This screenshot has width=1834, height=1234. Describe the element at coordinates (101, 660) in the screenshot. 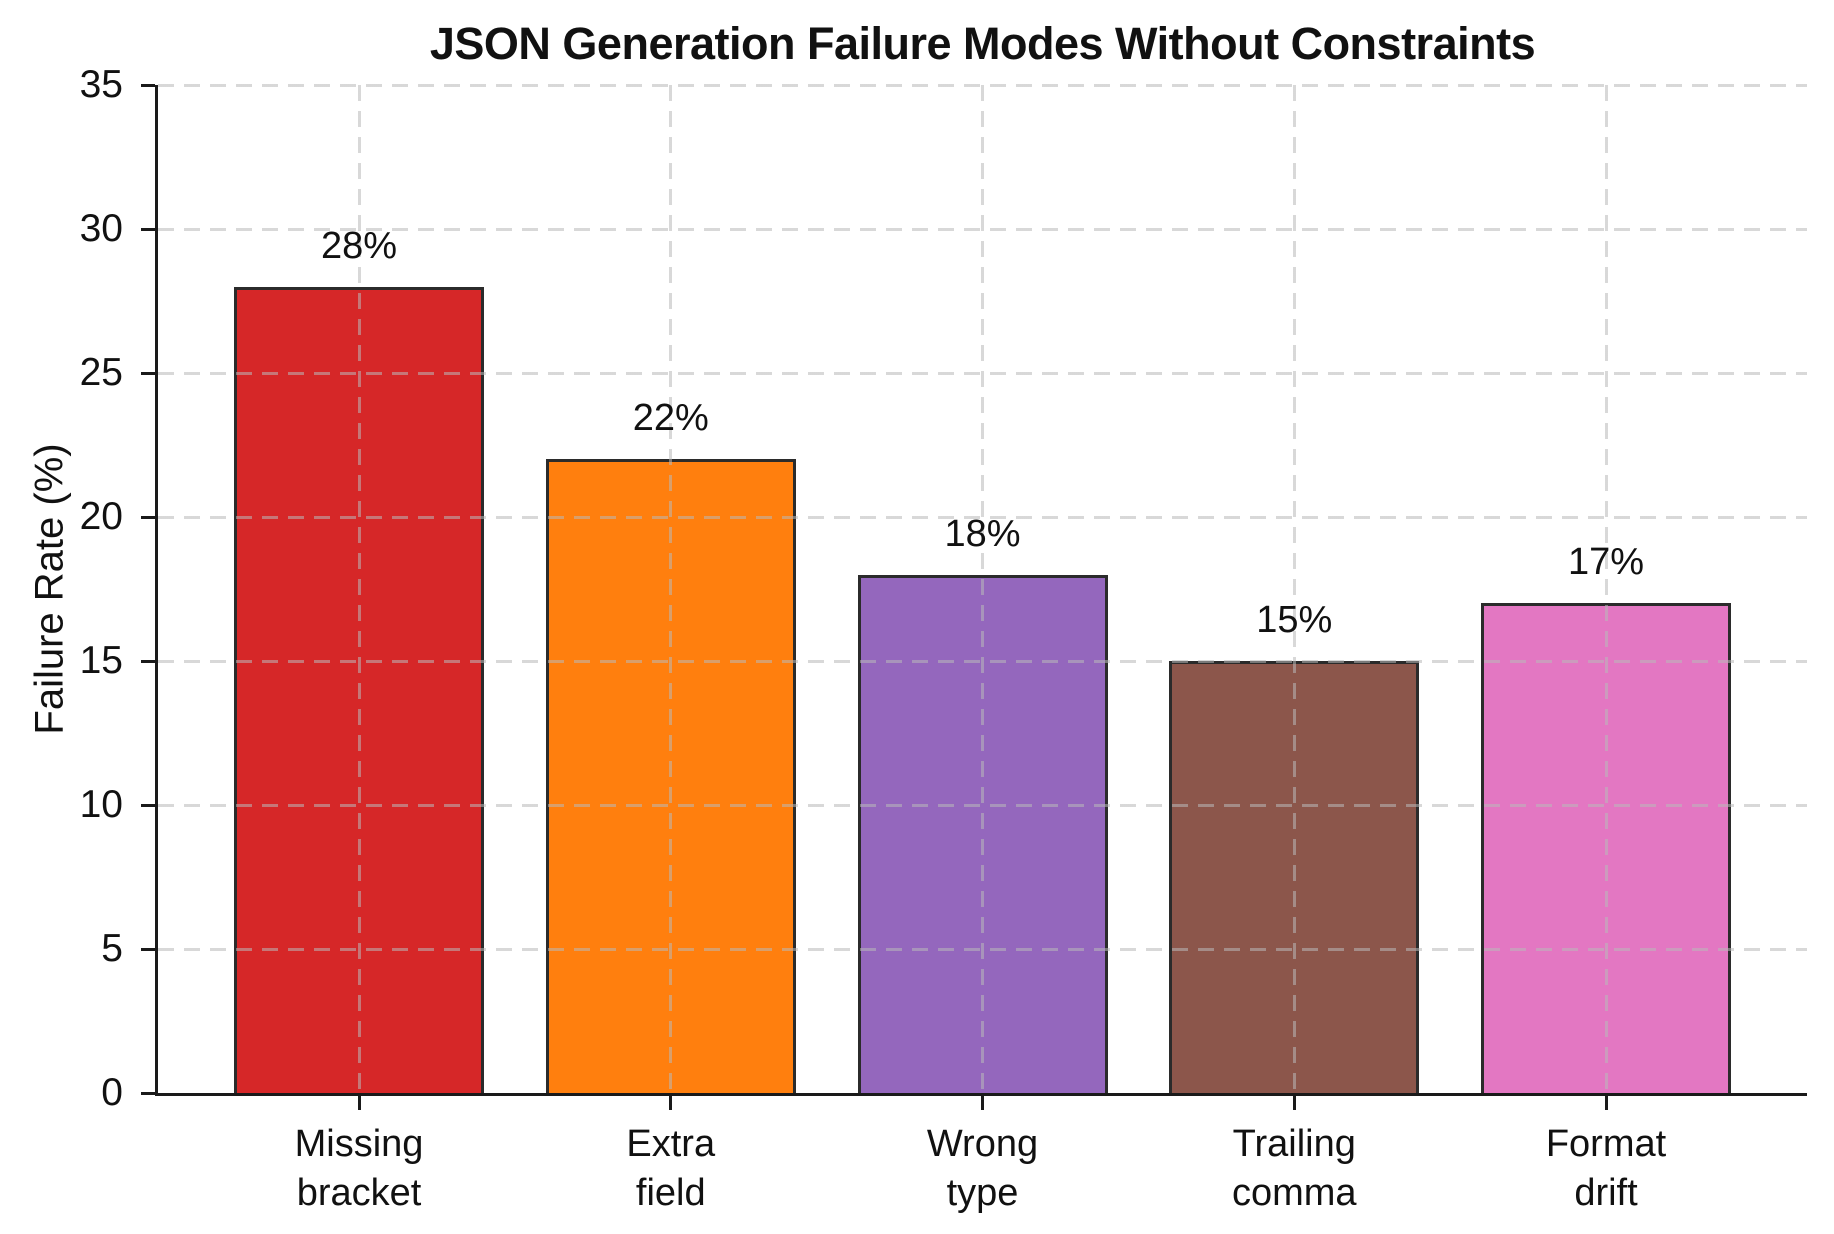

I see `y-tick-label: 15` at that location.